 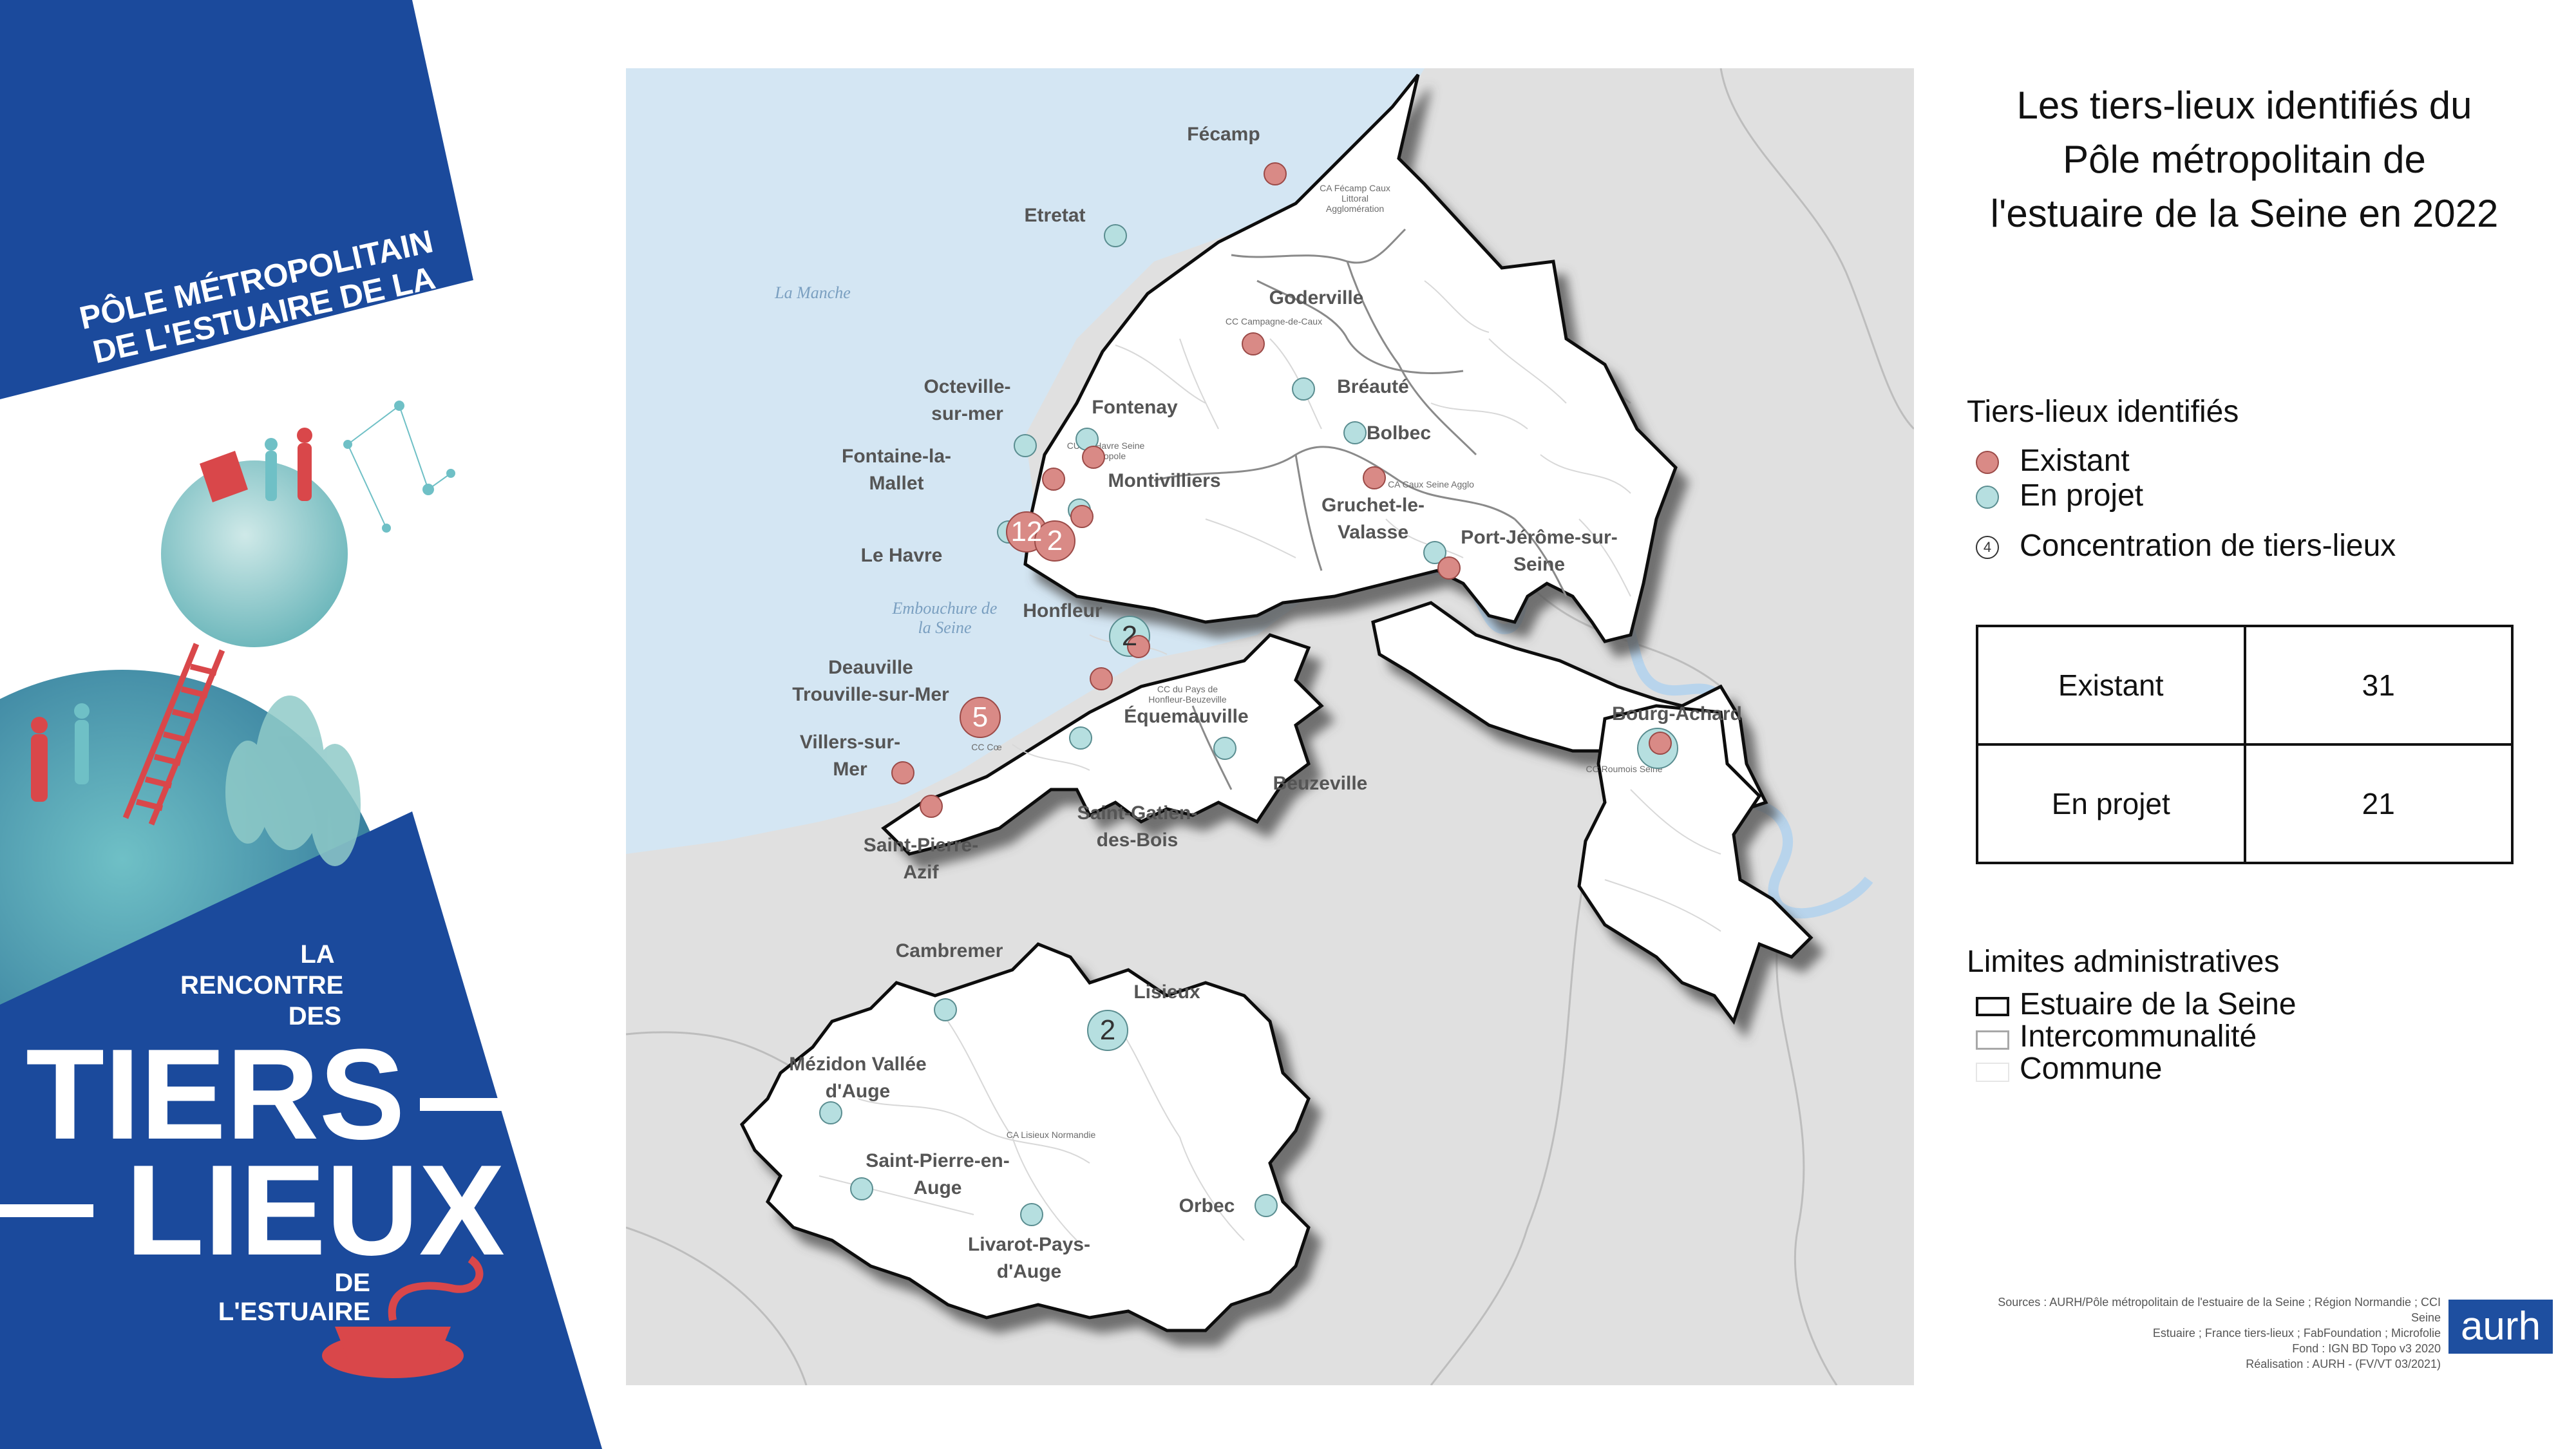 I want to click on interco-label-lisieux: CA Lisieux Normandie, so click(x=1051, y=1135).